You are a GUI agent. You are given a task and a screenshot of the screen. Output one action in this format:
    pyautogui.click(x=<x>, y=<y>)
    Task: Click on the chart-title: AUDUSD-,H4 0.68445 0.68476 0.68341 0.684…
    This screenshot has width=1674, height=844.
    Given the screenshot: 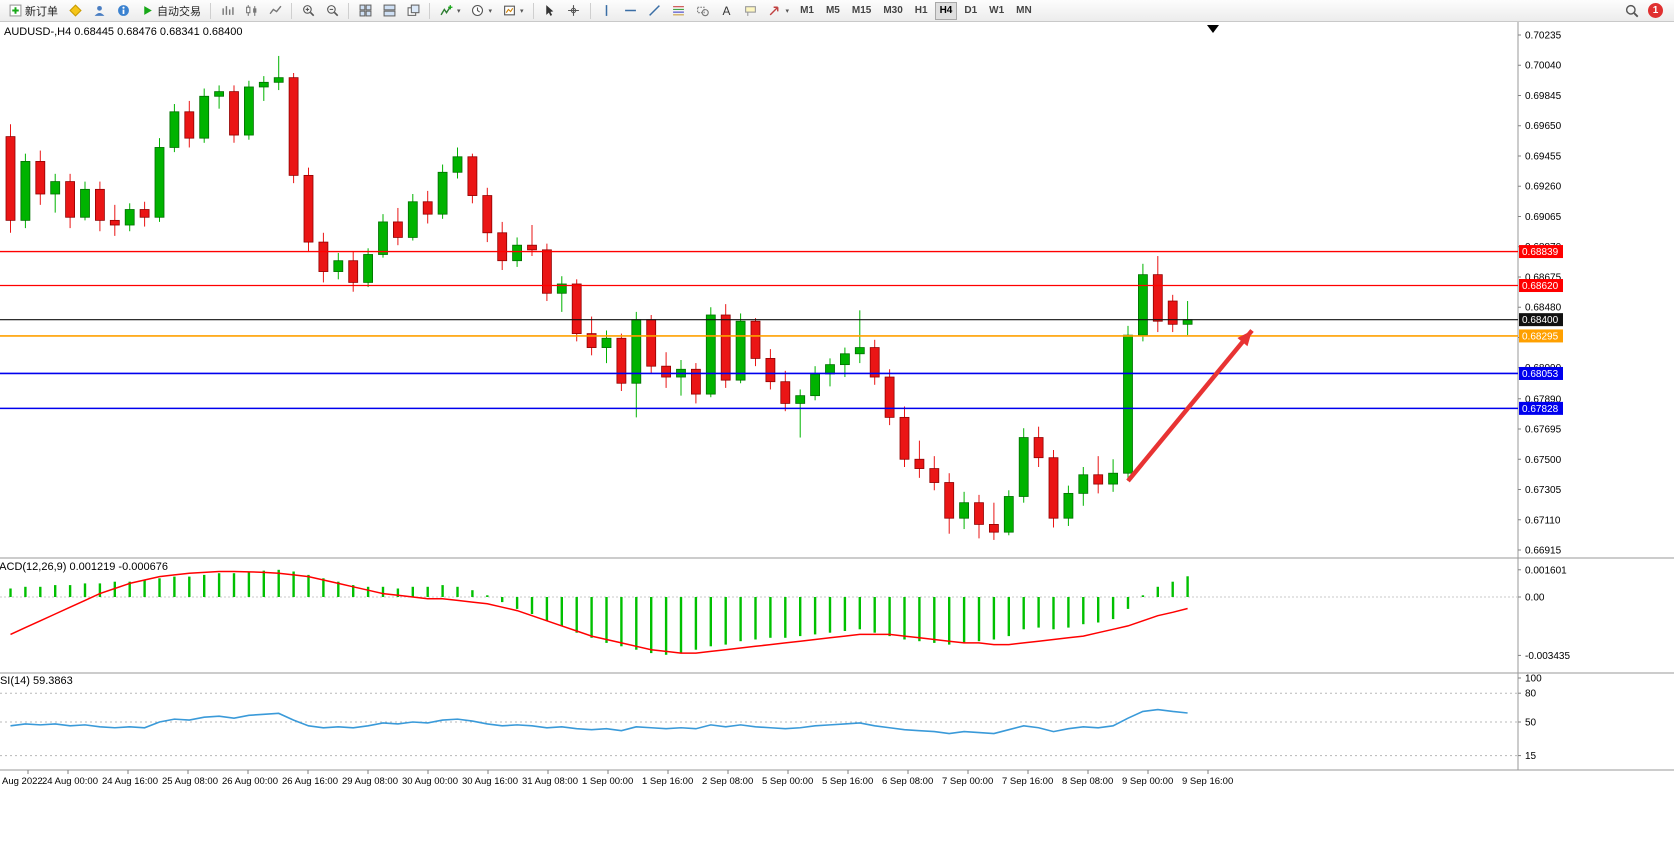 What is the action you would take?
    pyautogui.click(x=123, y=32)
    